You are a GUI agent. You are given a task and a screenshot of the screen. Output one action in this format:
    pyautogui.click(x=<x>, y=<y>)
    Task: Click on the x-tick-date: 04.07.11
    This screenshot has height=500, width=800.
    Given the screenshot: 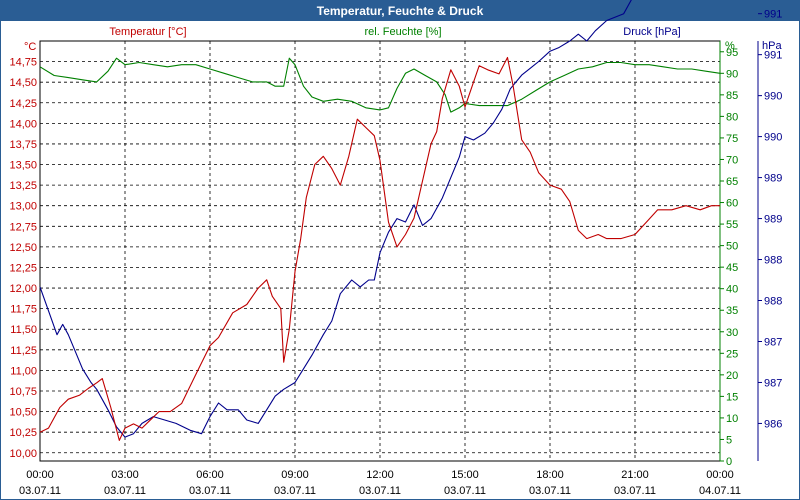 What is the action you would take?
    pyautogui.click(x=720, y=491)
    